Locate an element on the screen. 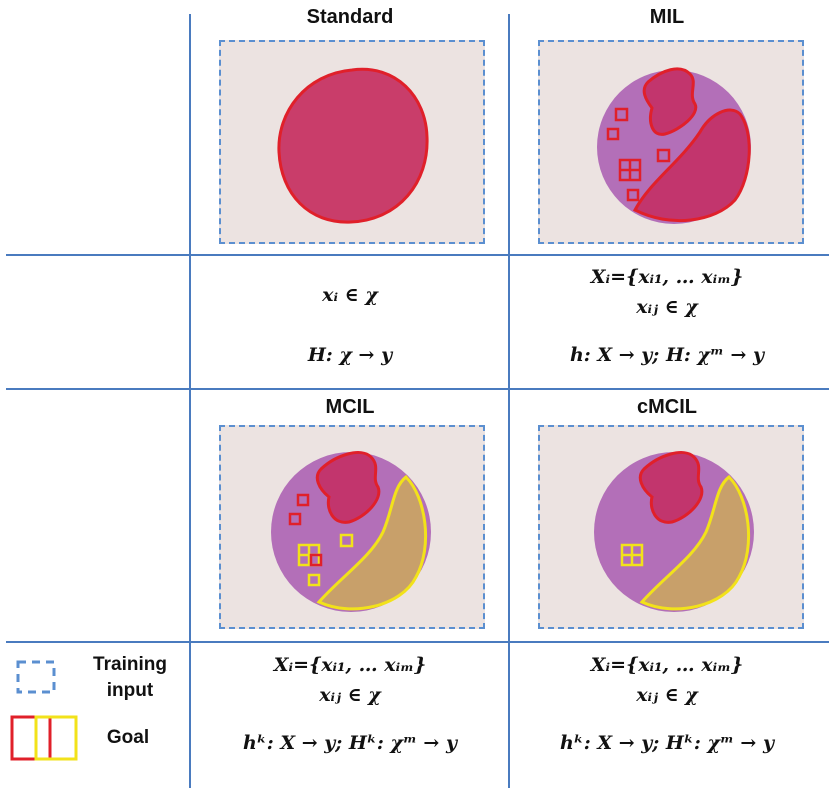  math-mil-line1: Xᵢ={xᵢ₁, … xᵢₘ} is located at coordinates (667, 277).